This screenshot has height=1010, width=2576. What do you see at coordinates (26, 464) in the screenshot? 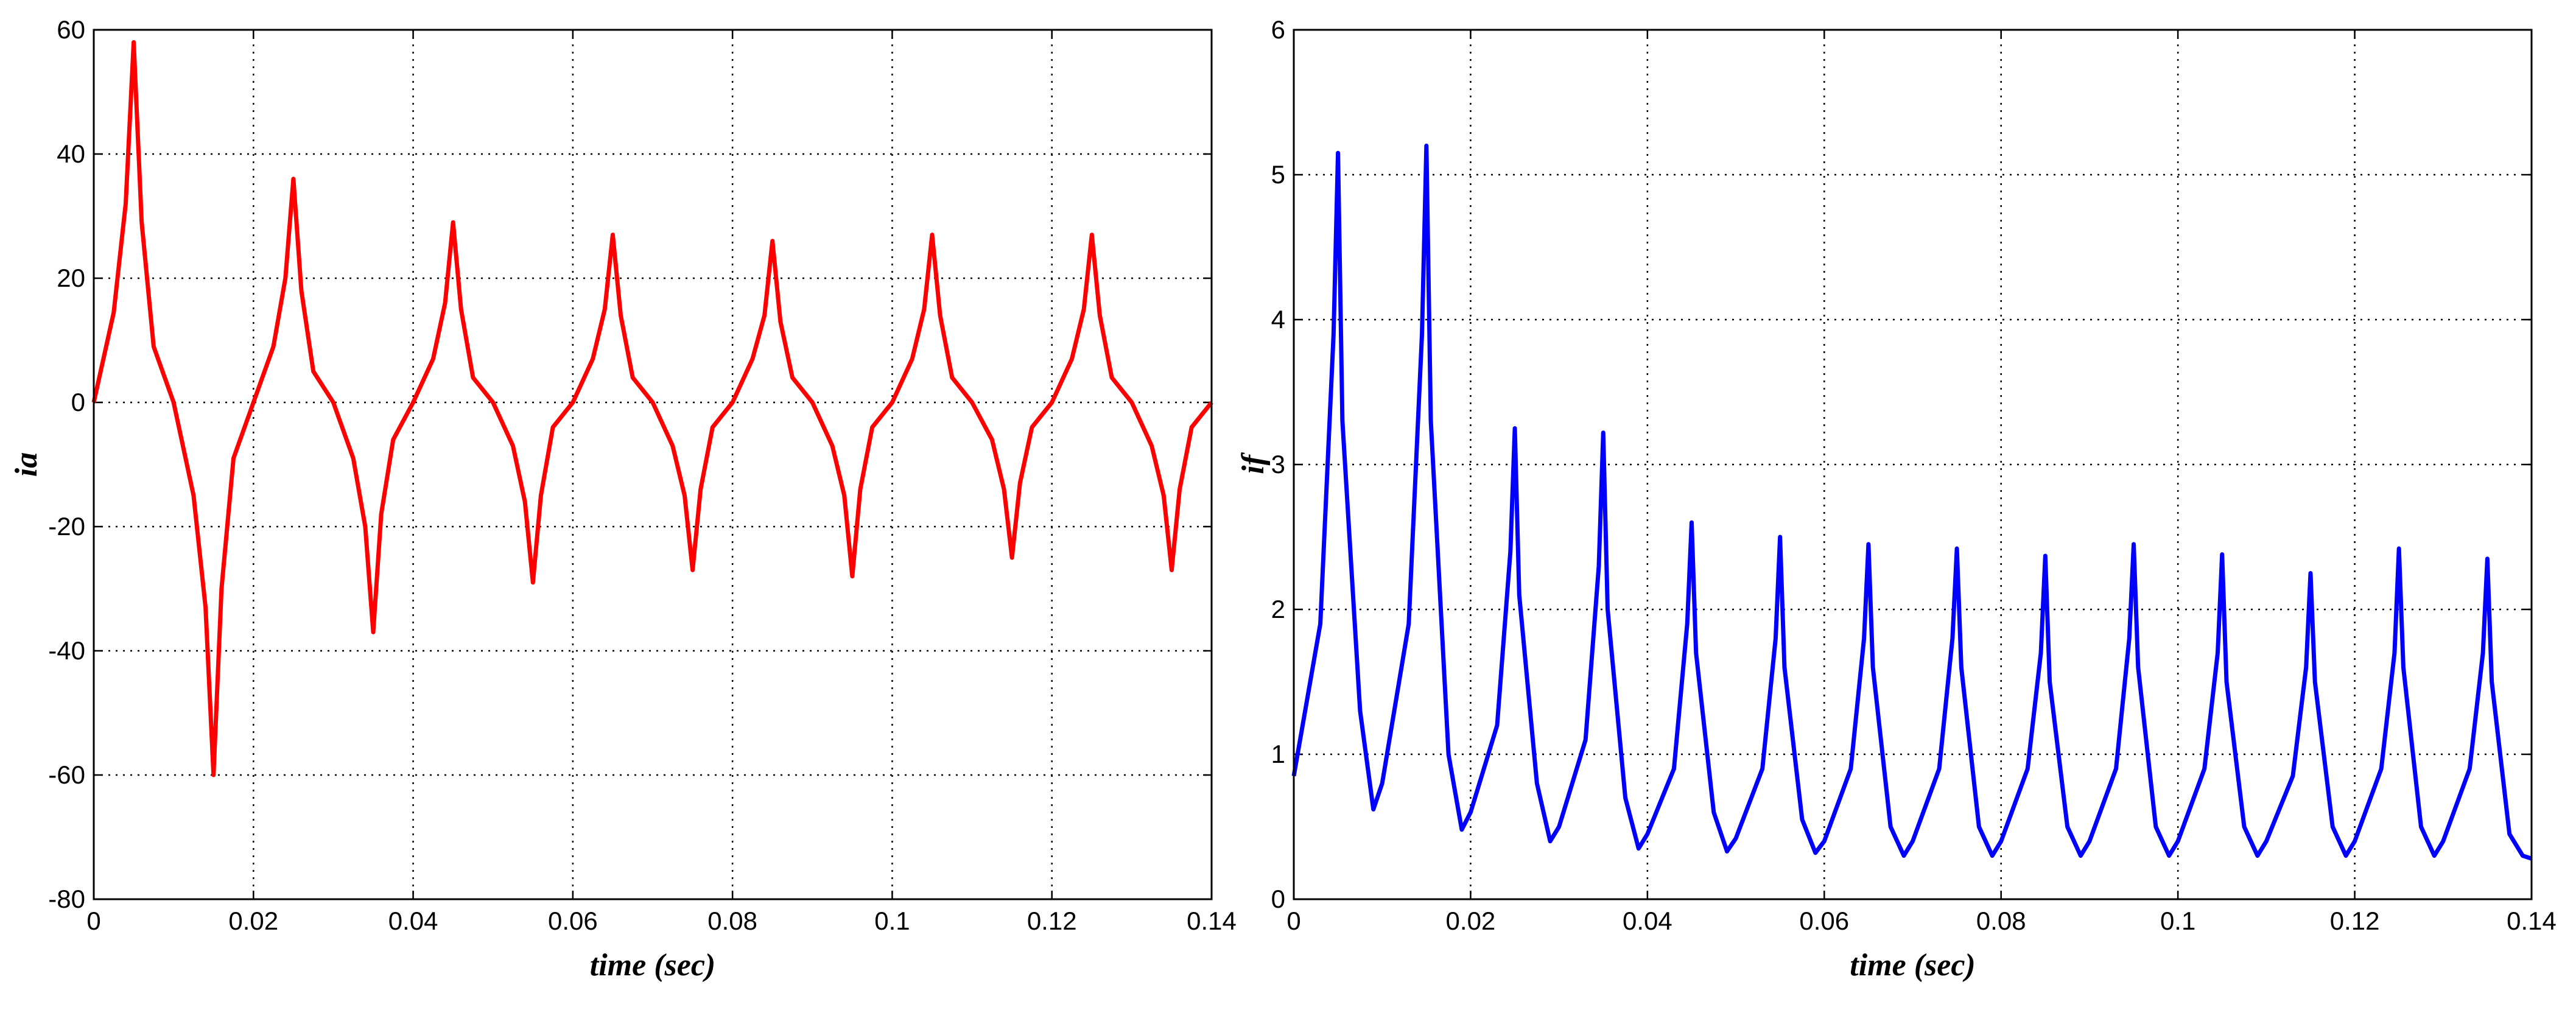
I see `axis-label: ia` at bounding box center [26, 464].